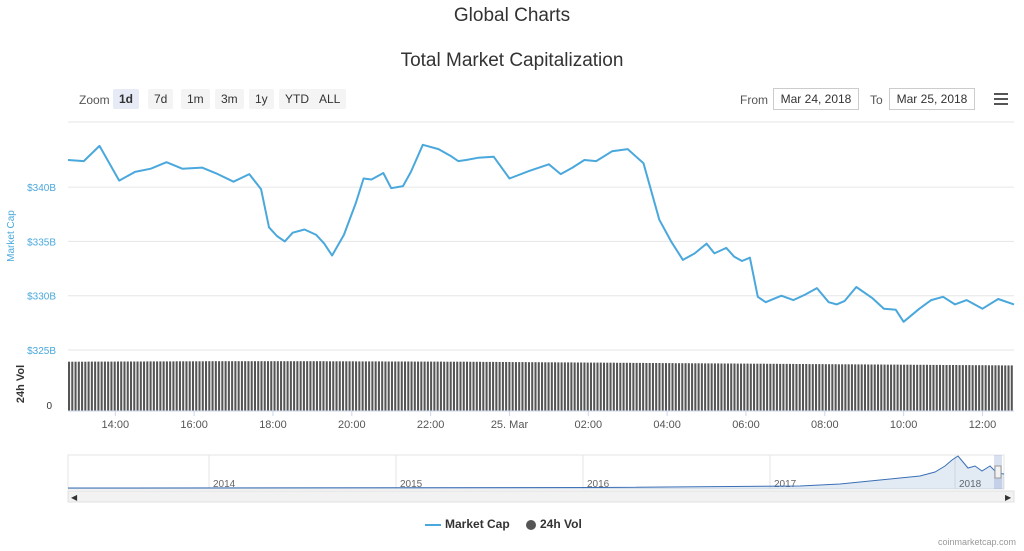 Image resolution: width=1024 pixels, height=551 pixels. I want to click on x-tick-label: 20:00, so click(352, 425).